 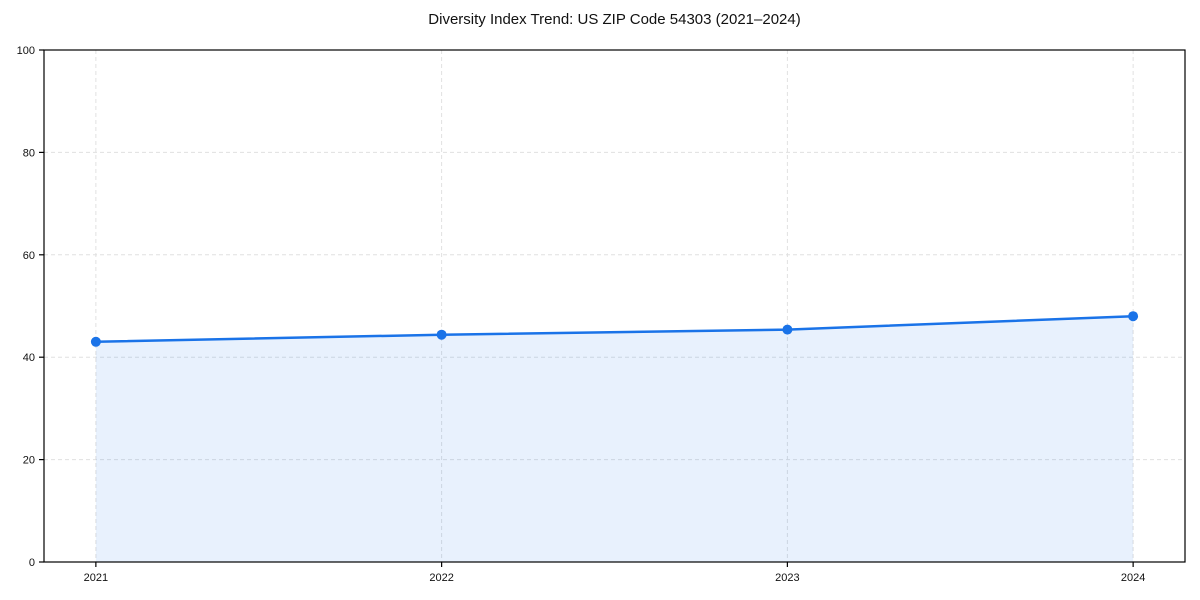 I want to click on x-tick-label: 2023, so click(x=787, y=578).